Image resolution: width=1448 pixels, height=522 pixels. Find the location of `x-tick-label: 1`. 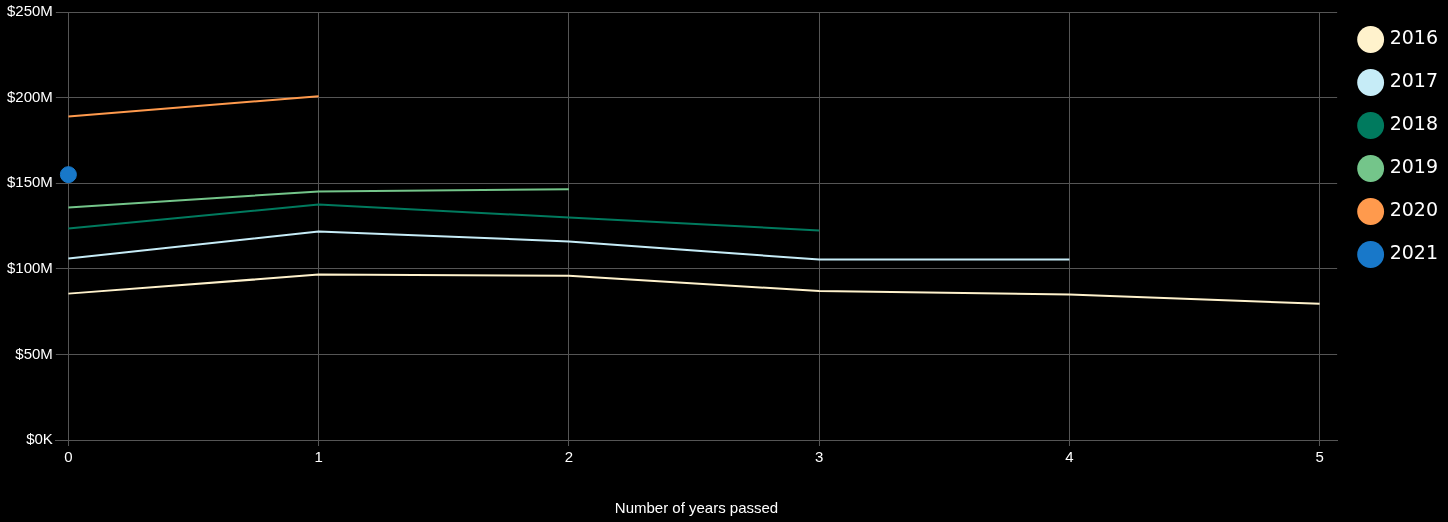

x-tick-label: 1 is located at coordinates (318, 457).